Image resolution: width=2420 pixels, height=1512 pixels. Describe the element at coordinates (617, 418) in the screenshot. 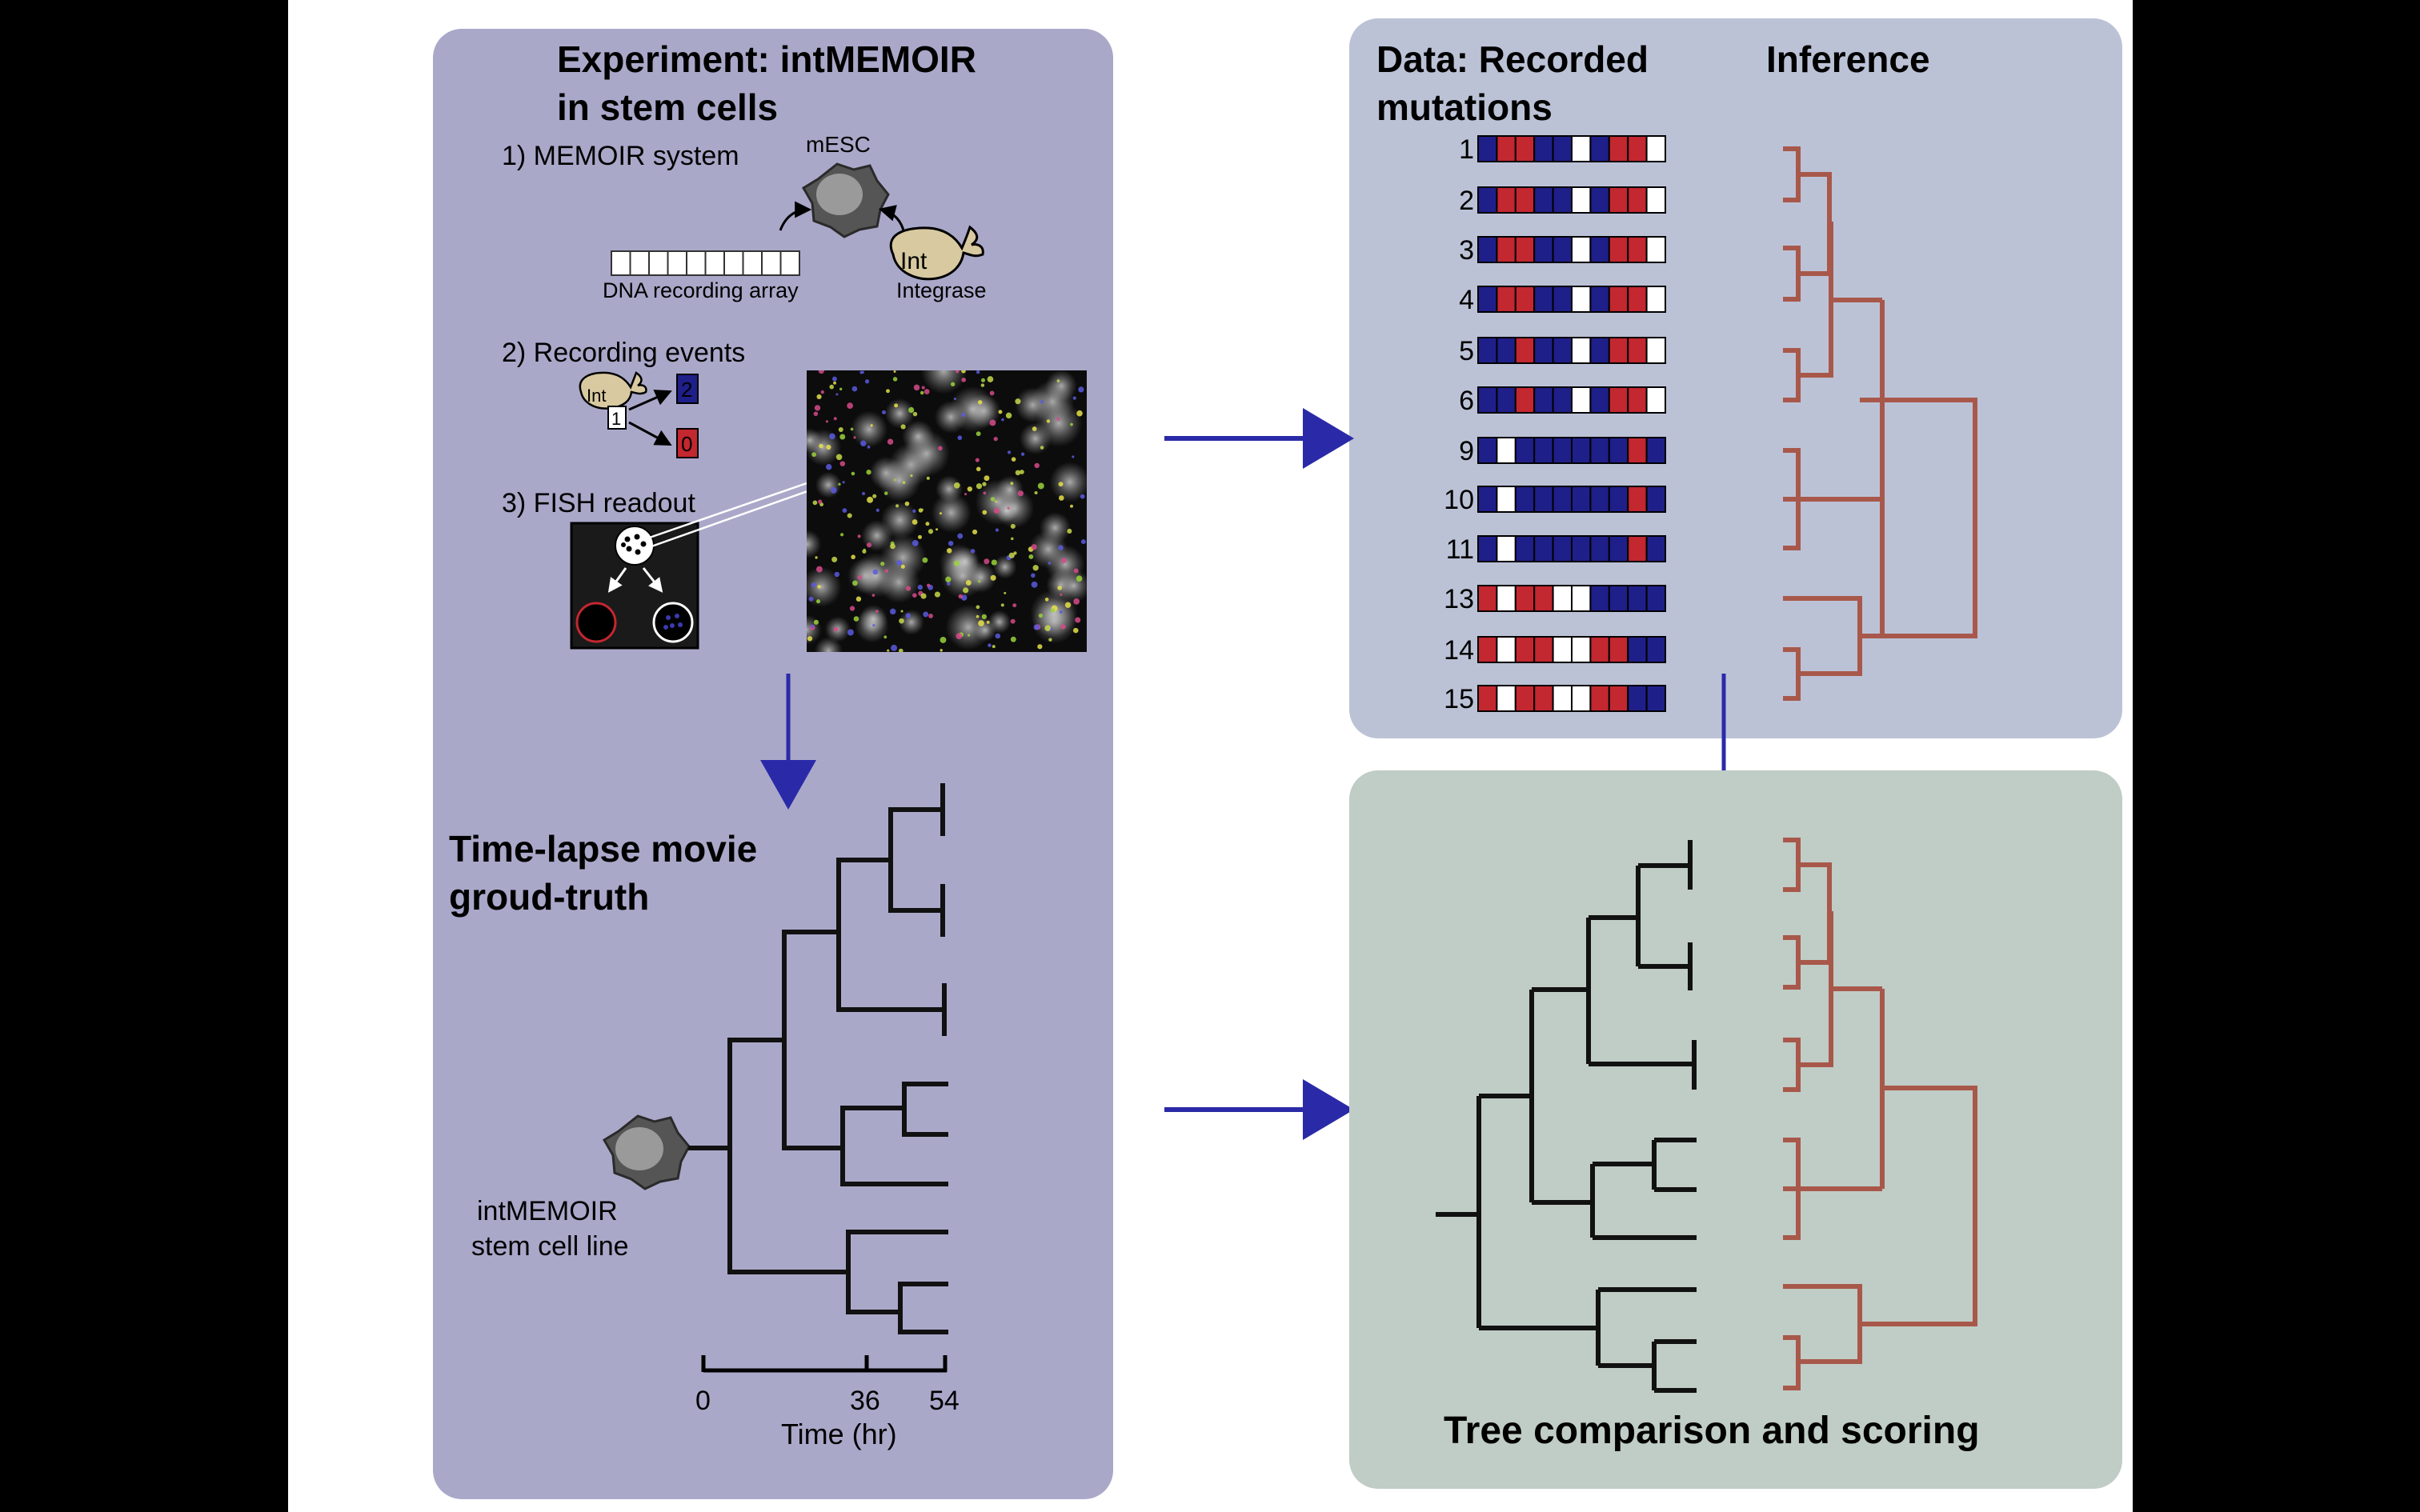

I see `state-1-box` at that location.